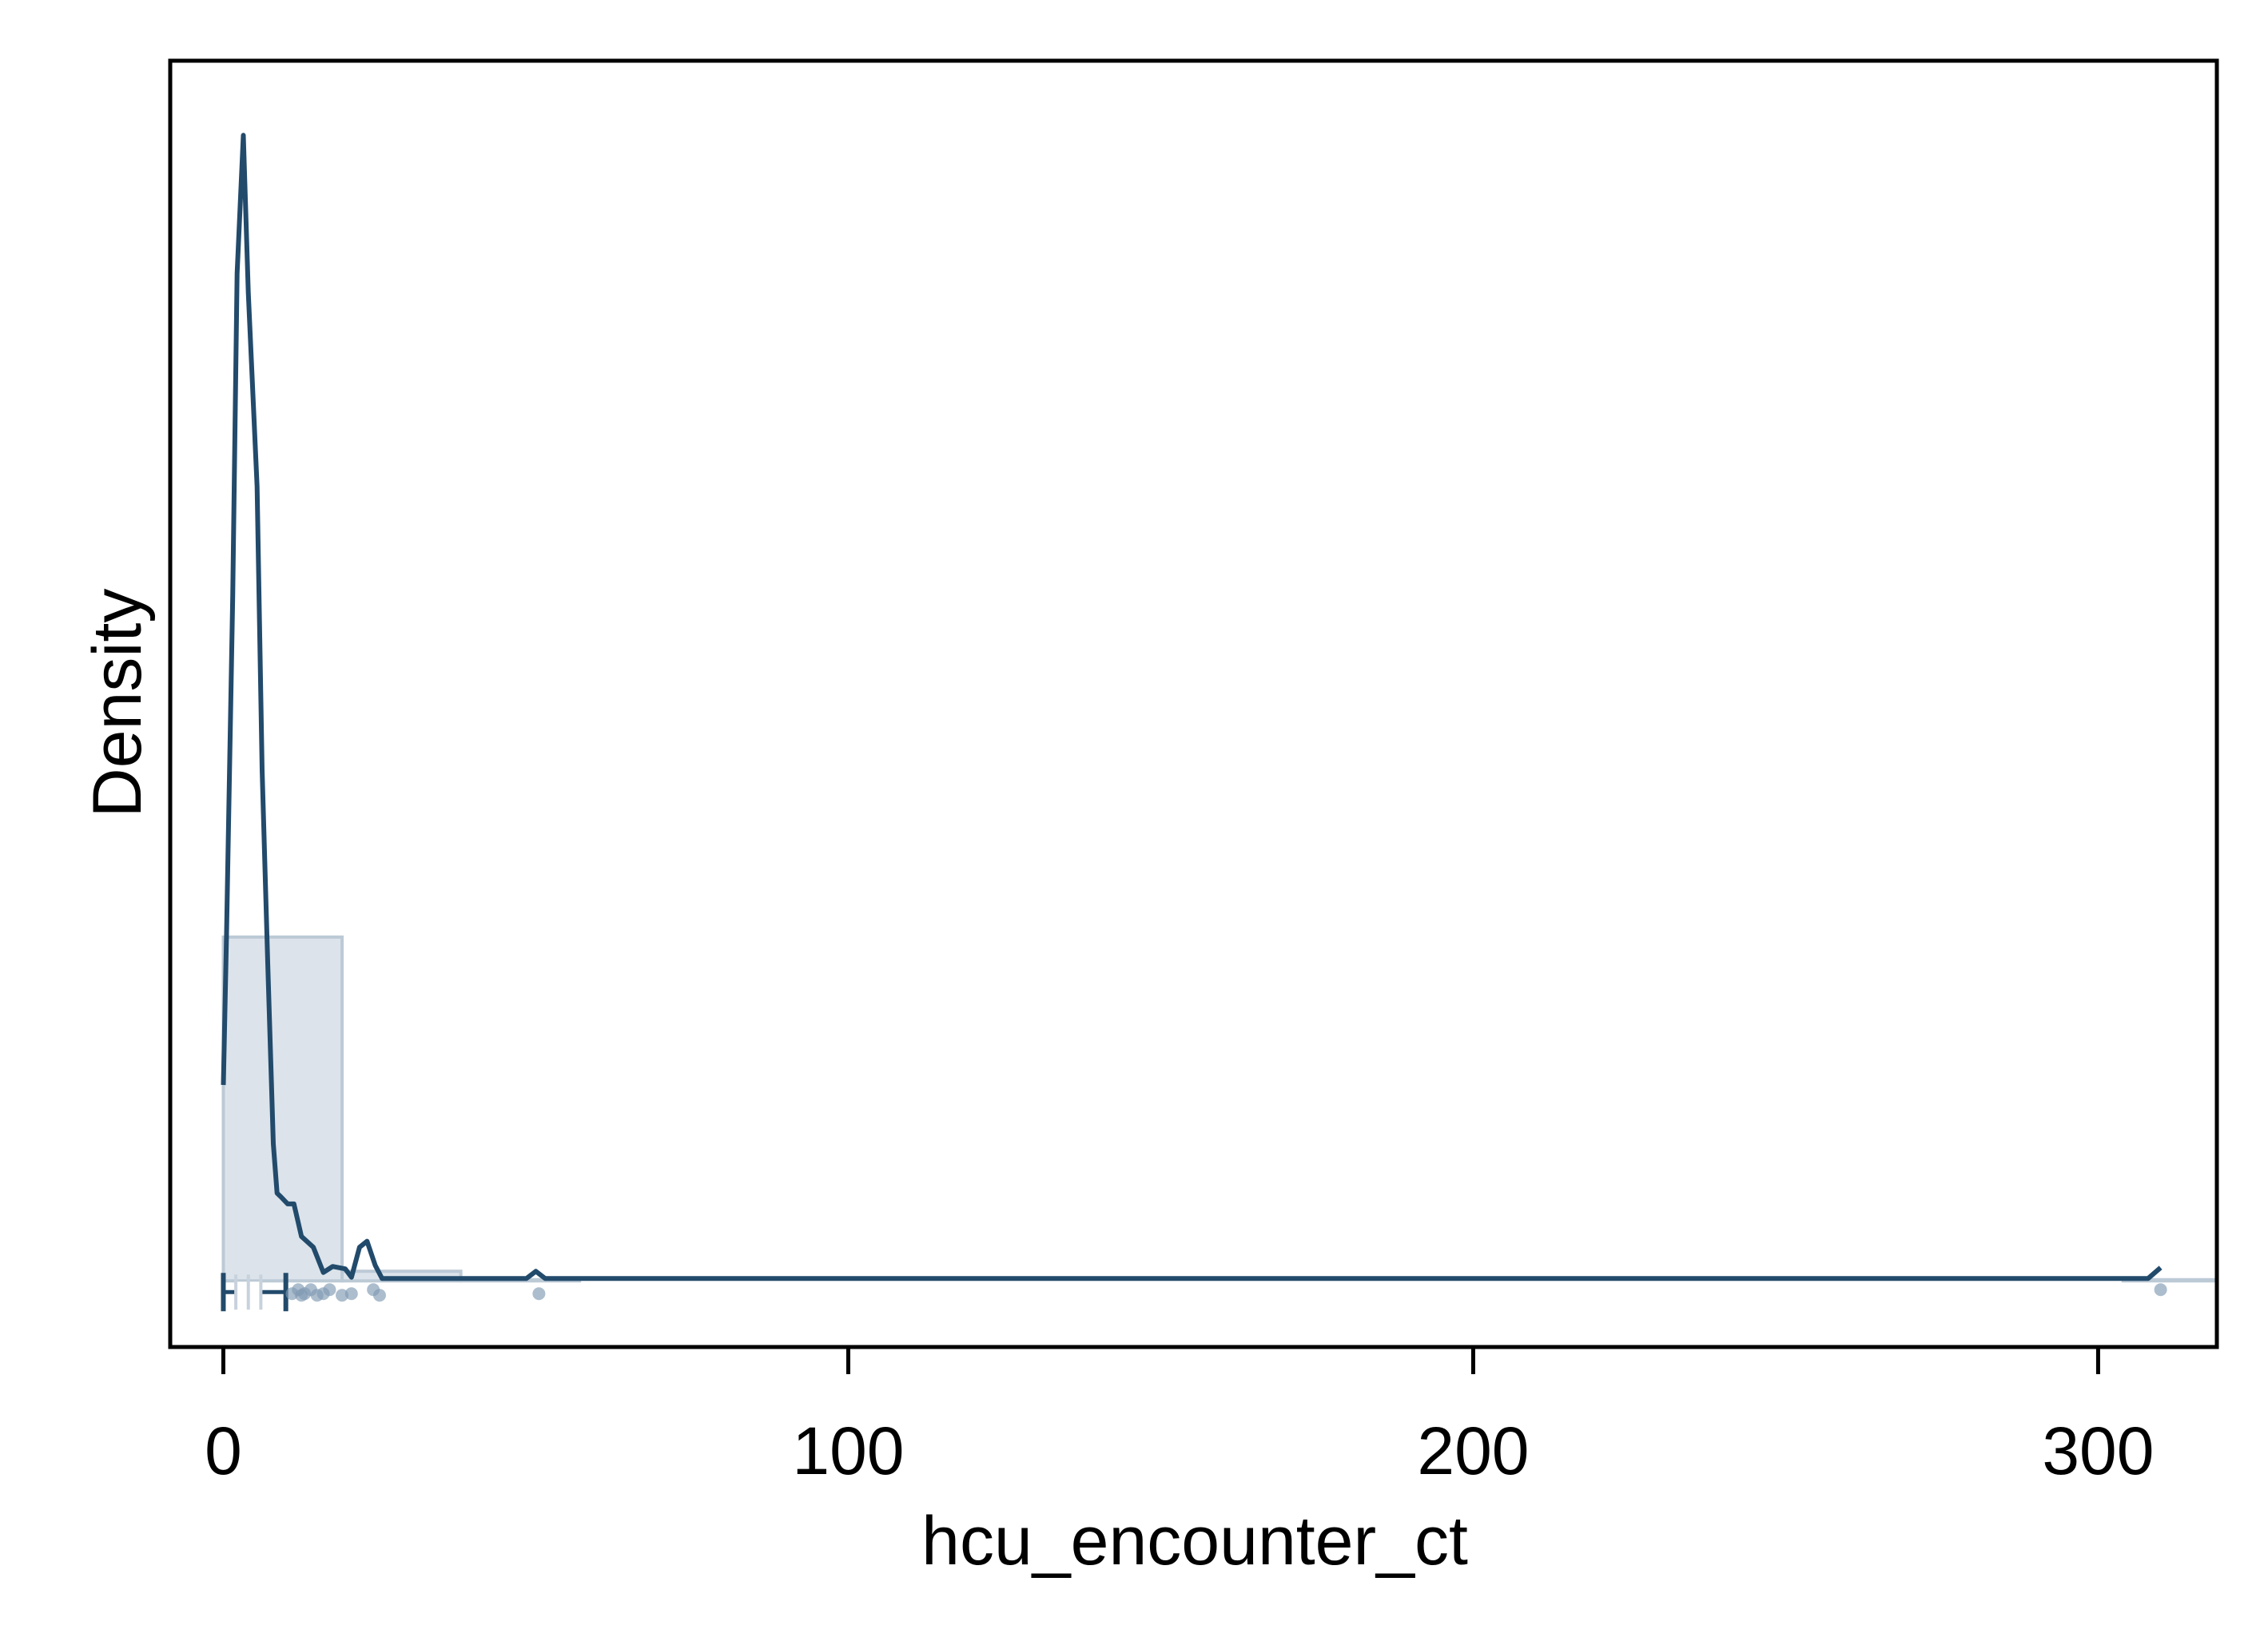  I want to click on x-tick-label: 200, so click(1473, 1450).